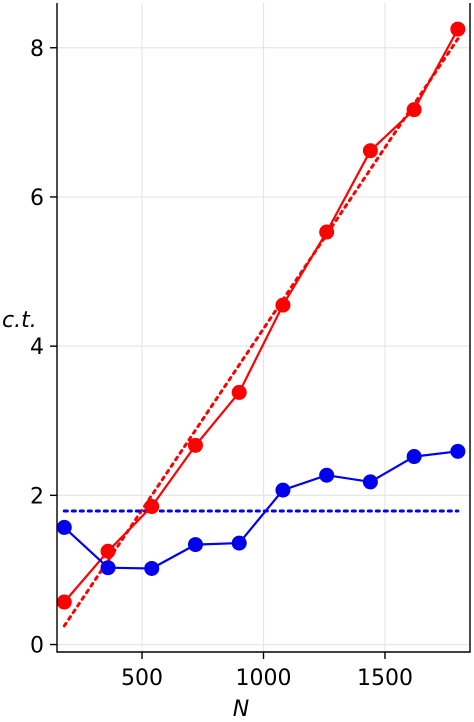 Image resolution: width=474 pixels, height=722 pixels. Describe the element at coordinates (142, 678) in the screenshot. I see `x-tick-label: 500` at that location.